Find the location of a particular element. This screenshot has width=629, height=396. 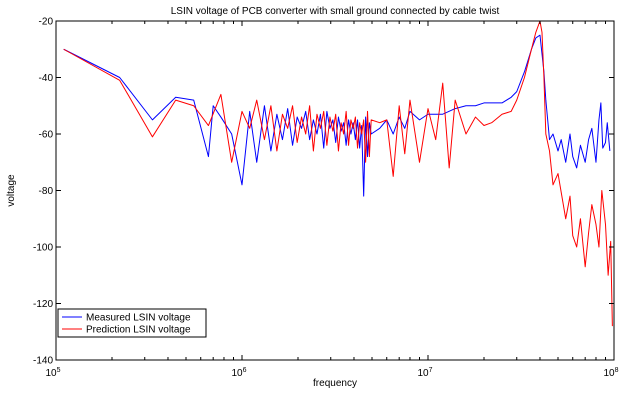

x-tick-label: 10⁷ is located at coordinates (424, 373).